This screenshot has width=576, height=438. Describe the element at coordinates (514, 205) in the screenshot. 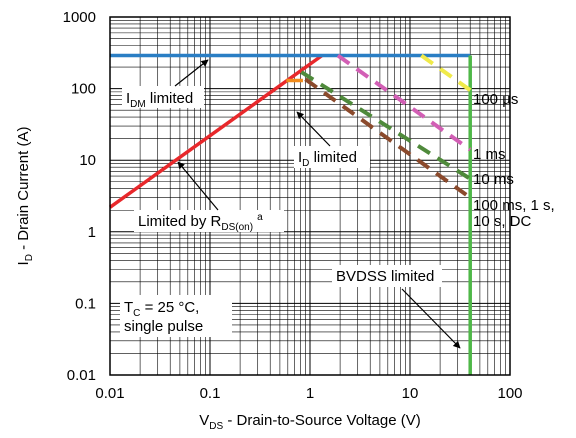

I see `label-dc-line1: 100 ms, 1 s,` at that location.